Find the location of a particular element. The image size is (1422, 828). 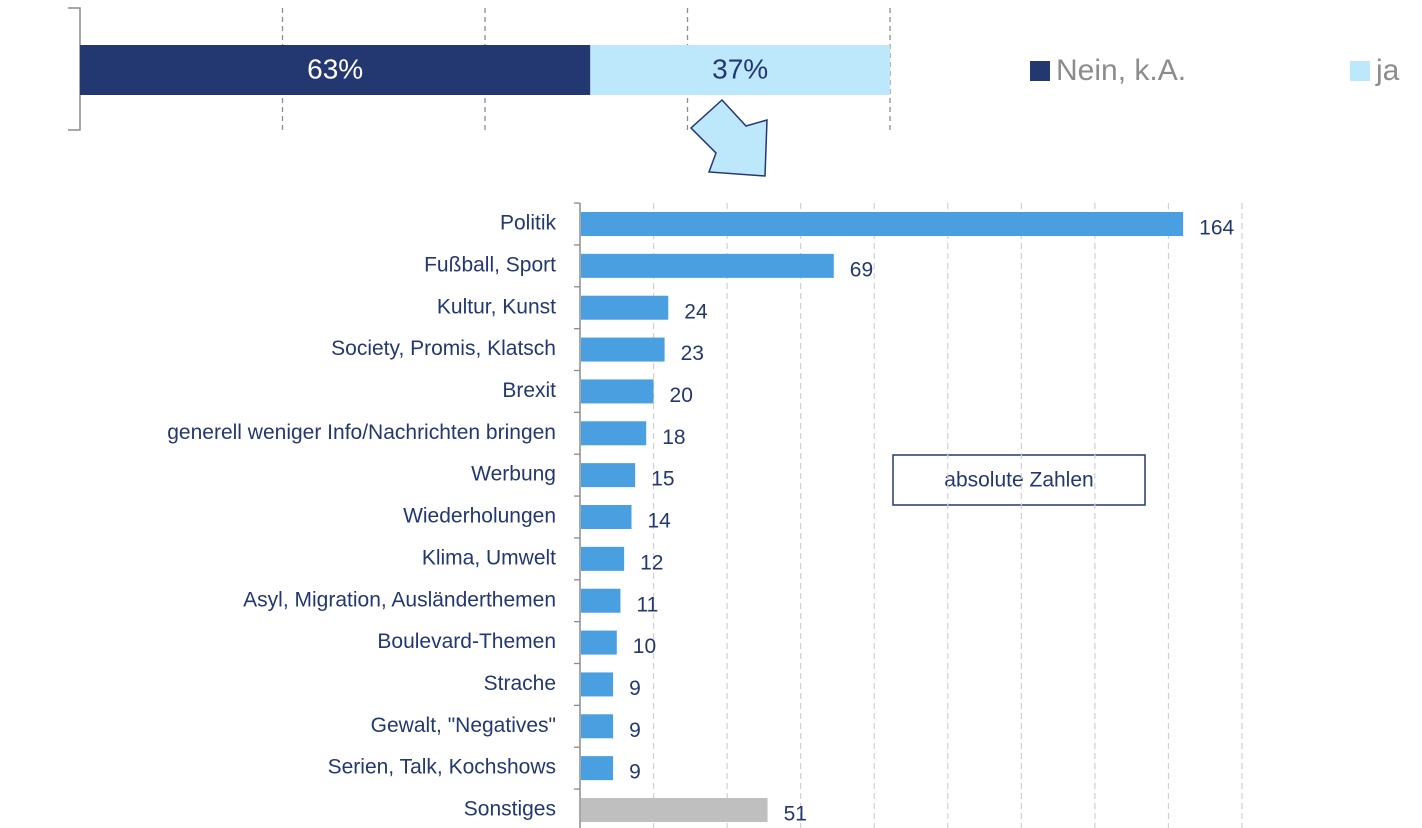

data-label: 15 is located at coordinates (662, 479).